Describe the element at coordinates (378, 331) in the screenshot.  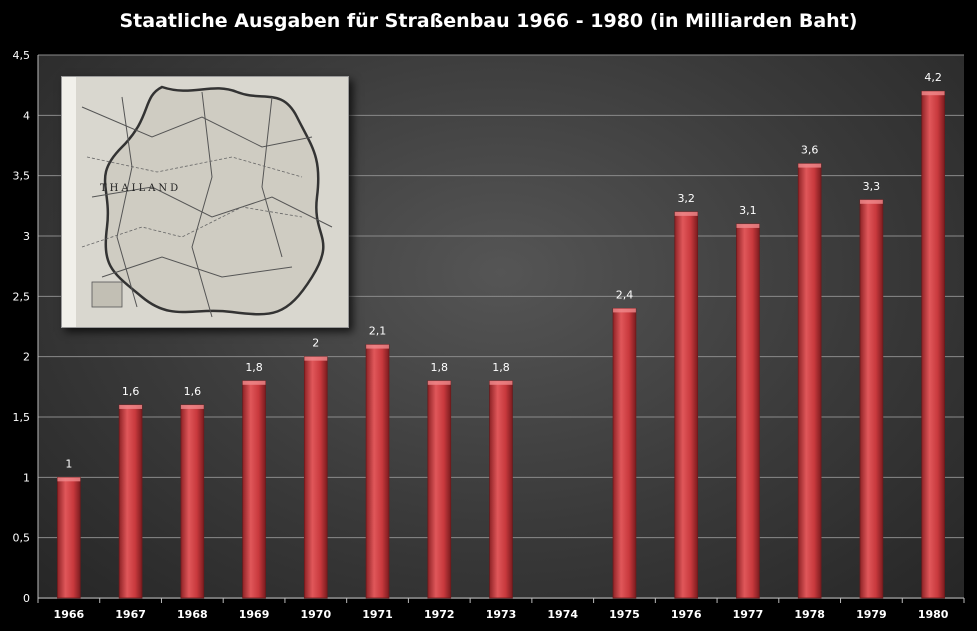
I see `data-label: 2,1` at that location.